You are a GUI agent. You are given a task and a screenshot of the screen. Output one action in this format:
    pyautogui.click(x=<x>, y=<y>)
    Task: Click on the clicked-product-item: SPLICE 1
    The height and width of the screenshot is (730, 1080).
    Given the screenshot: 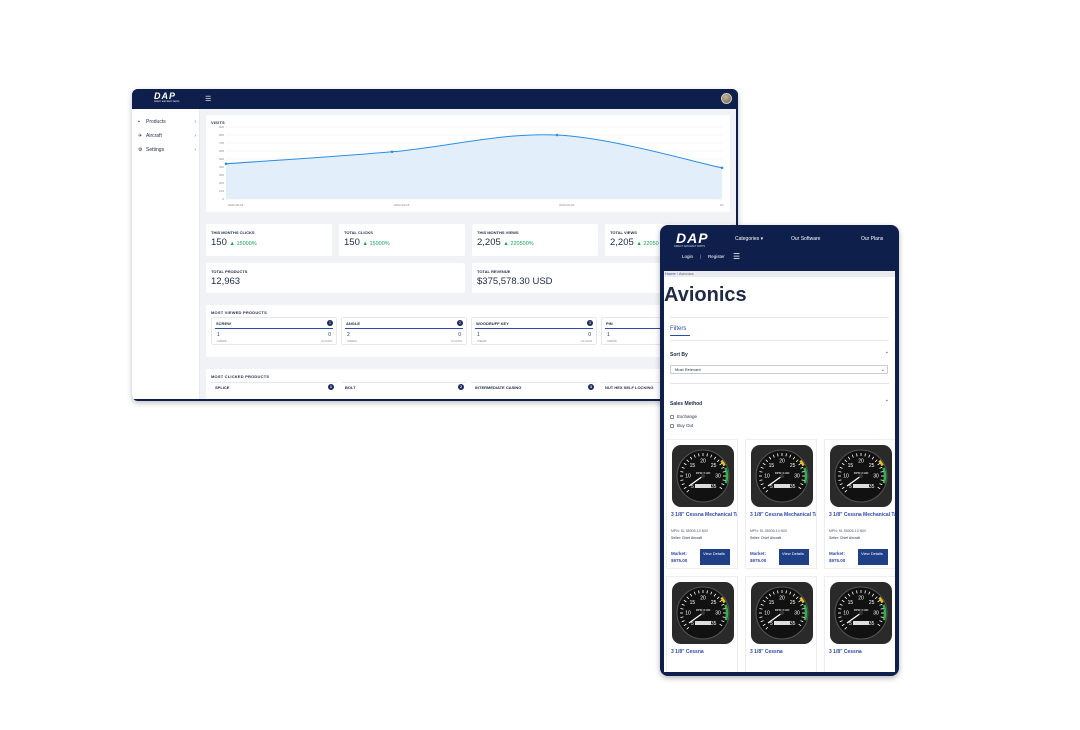 What is the action you would take?
    pyautogui.click(x=274, y=387)
    